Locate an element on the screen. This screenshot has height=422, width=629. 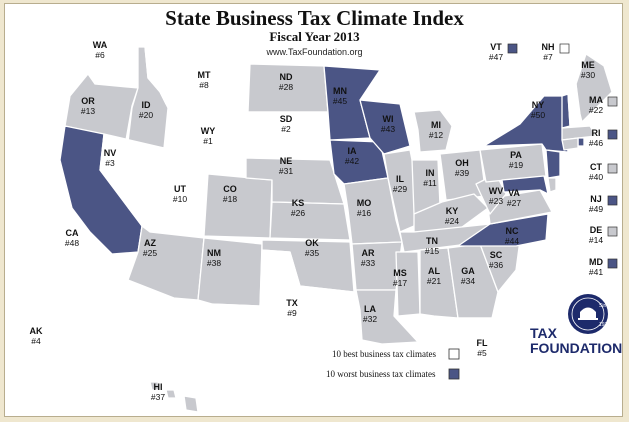
swatch-md is located at coordinates (612, 263).